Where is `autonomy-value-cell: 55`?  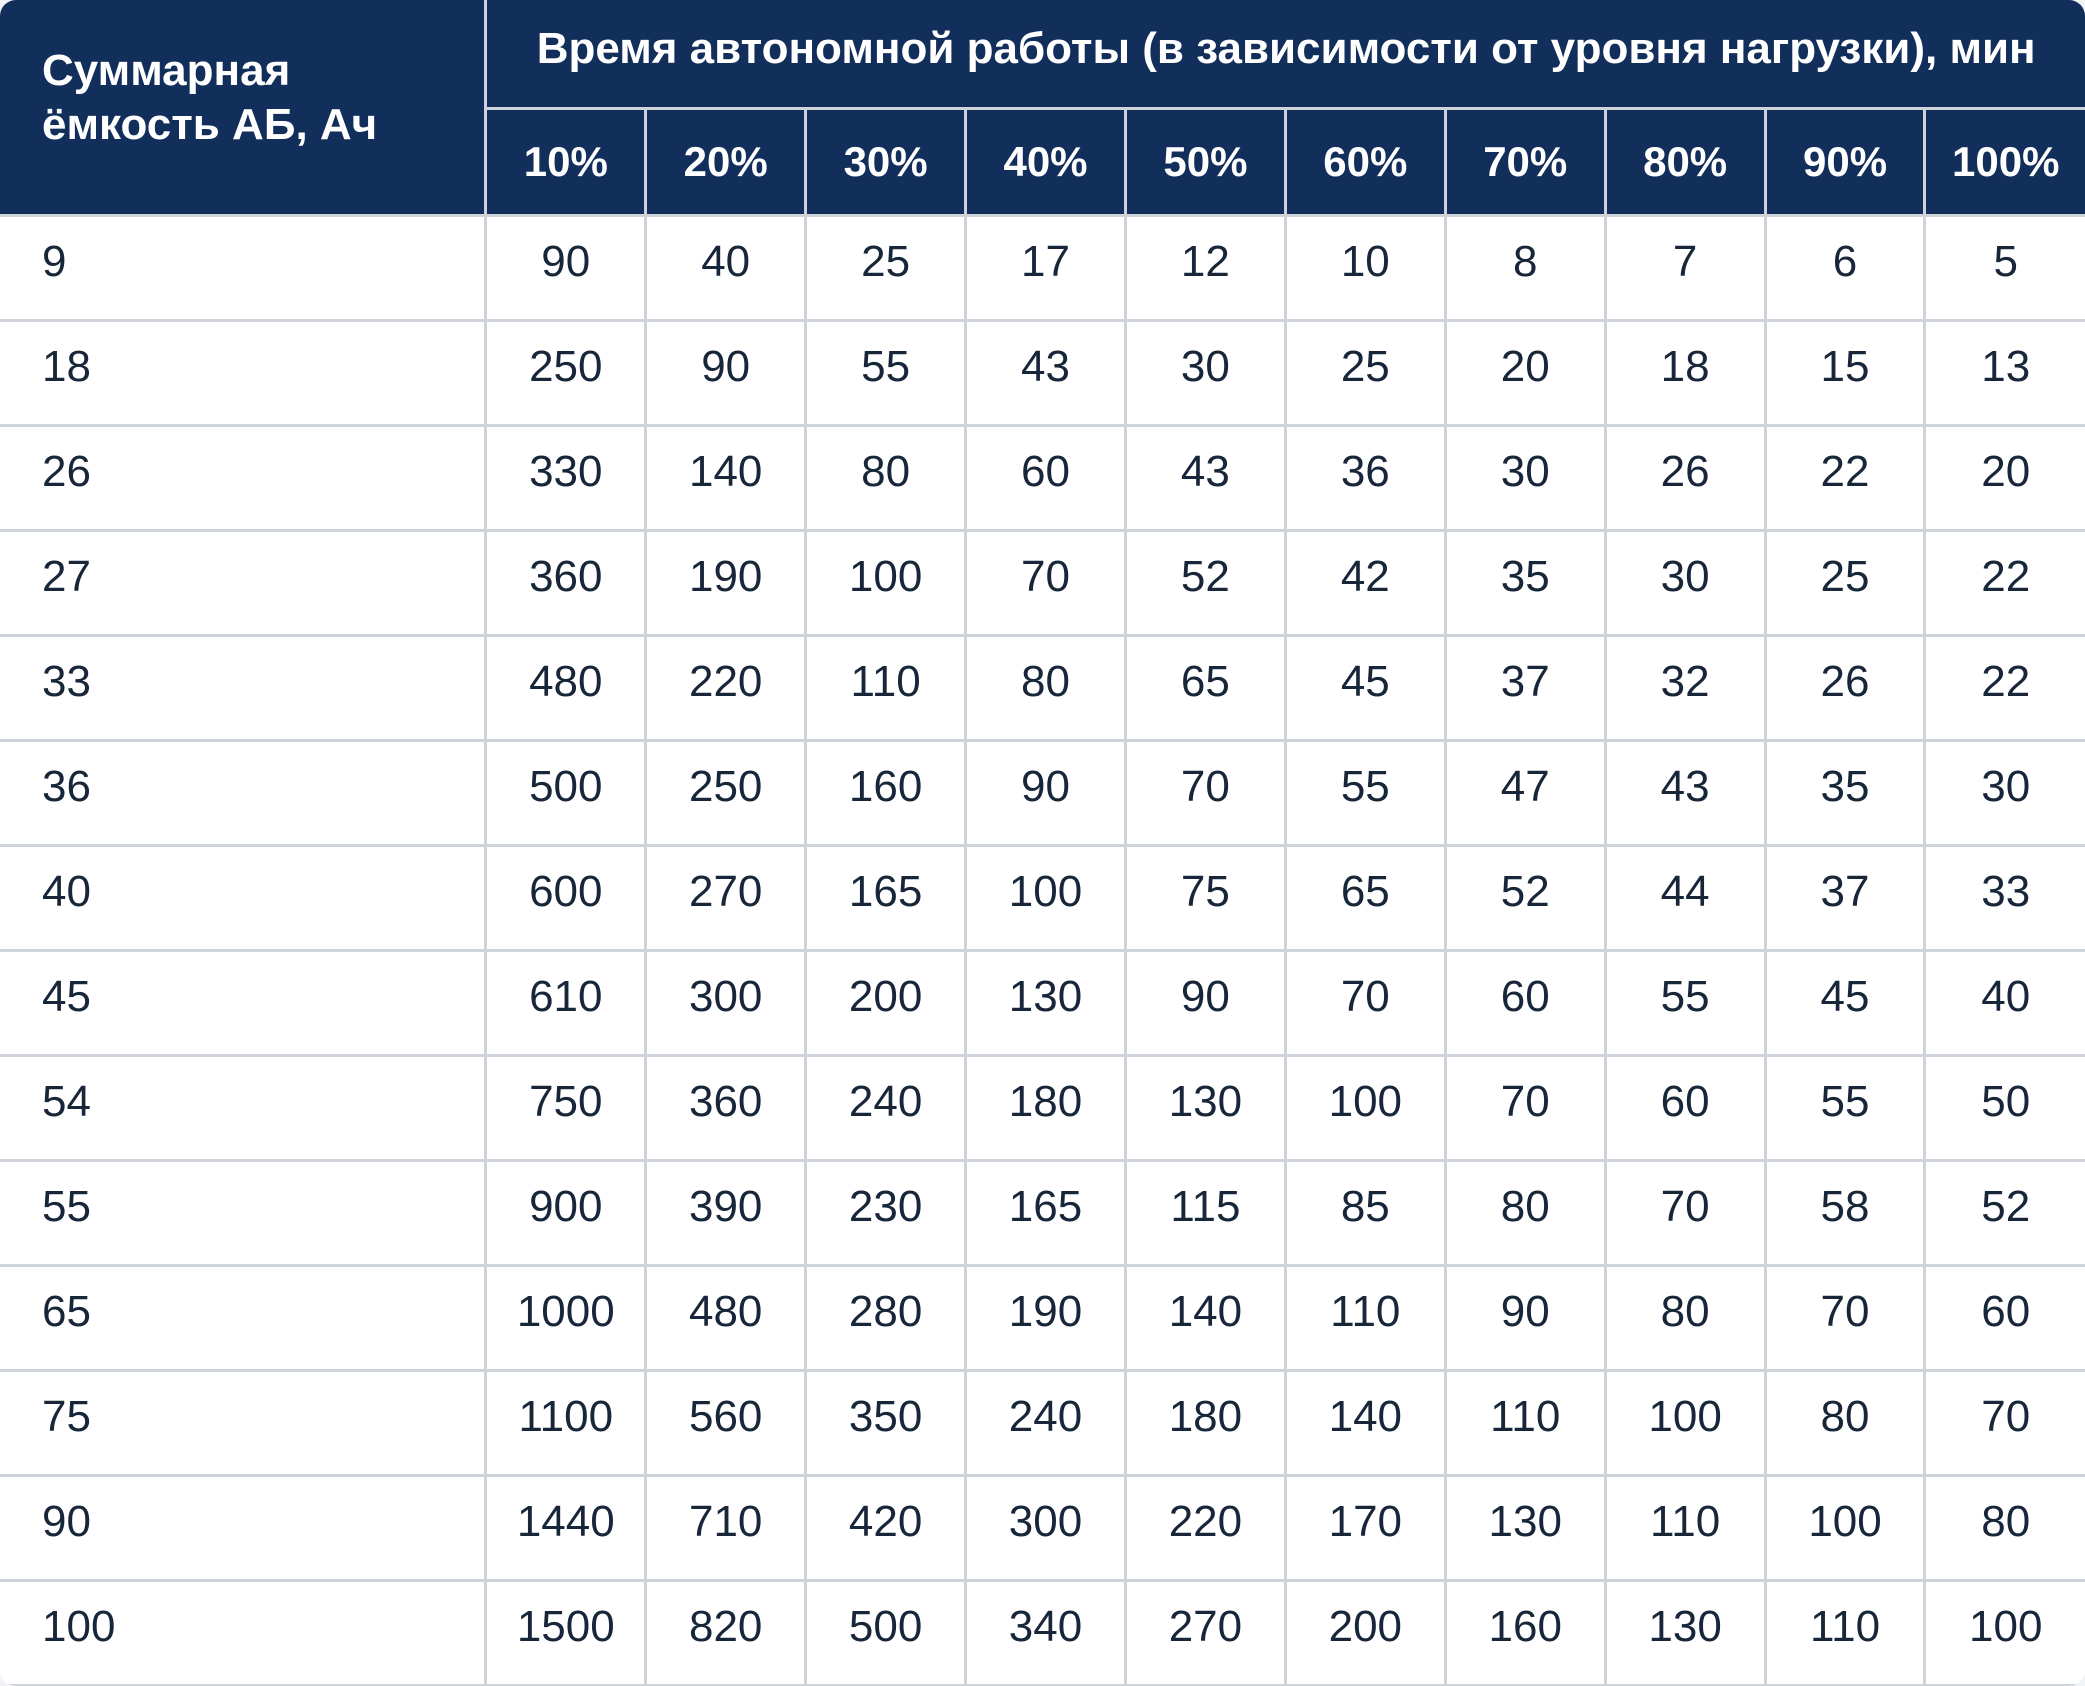 autonomy-value-cell: 55 is located at coordinates (1366, 793).